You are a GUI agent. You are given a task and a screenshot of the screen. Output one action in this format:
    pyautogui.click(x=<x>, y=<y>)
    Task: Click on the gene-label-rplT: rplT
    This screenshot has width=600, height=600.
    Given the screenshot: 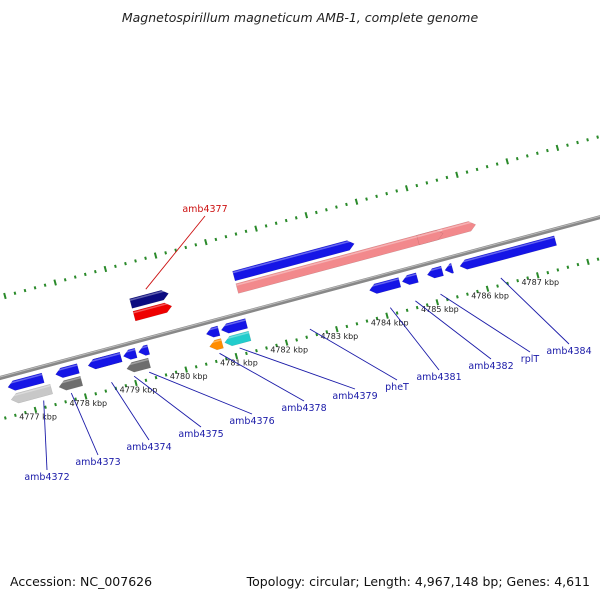 What is the action you would take?
    pyautogui.click(x=530, y=359)
    